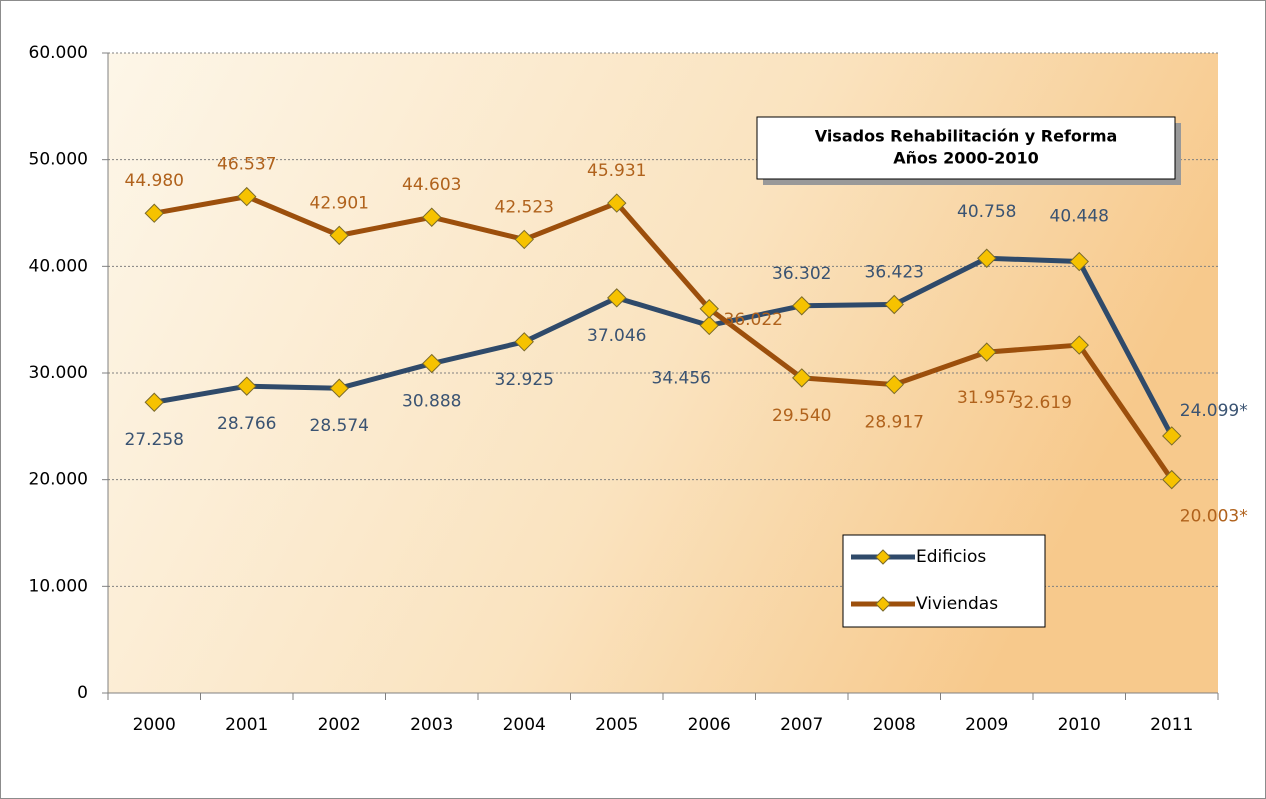 The height and width of the screenshot is (799, 1266). Describe the element at coordinates (431, 185) in the screenshot. I see `data-label: 44.603` at that location.